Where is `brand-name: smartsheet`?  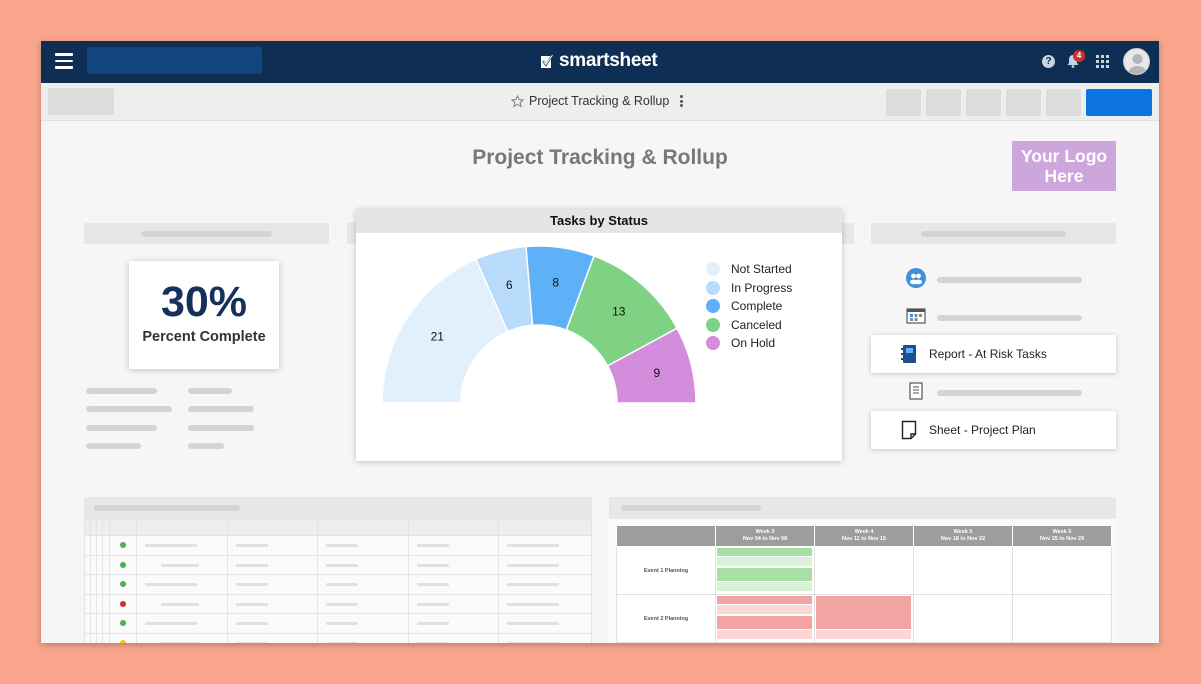
brand-name: smartsheet is located at coordinates (608, 60).